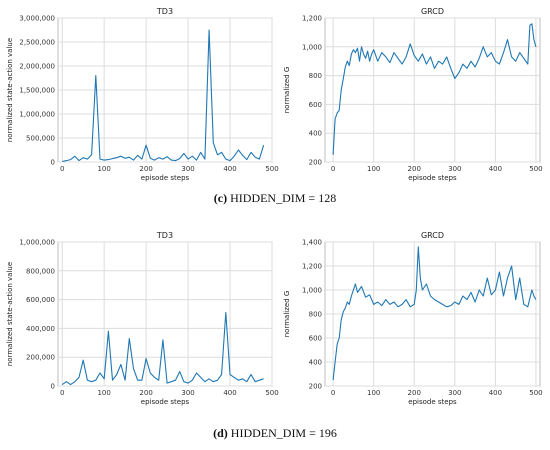 The width and height of the screenshot is (550, 450). I want to click on y-tick-label: 1,500,000, so click(37, 91).